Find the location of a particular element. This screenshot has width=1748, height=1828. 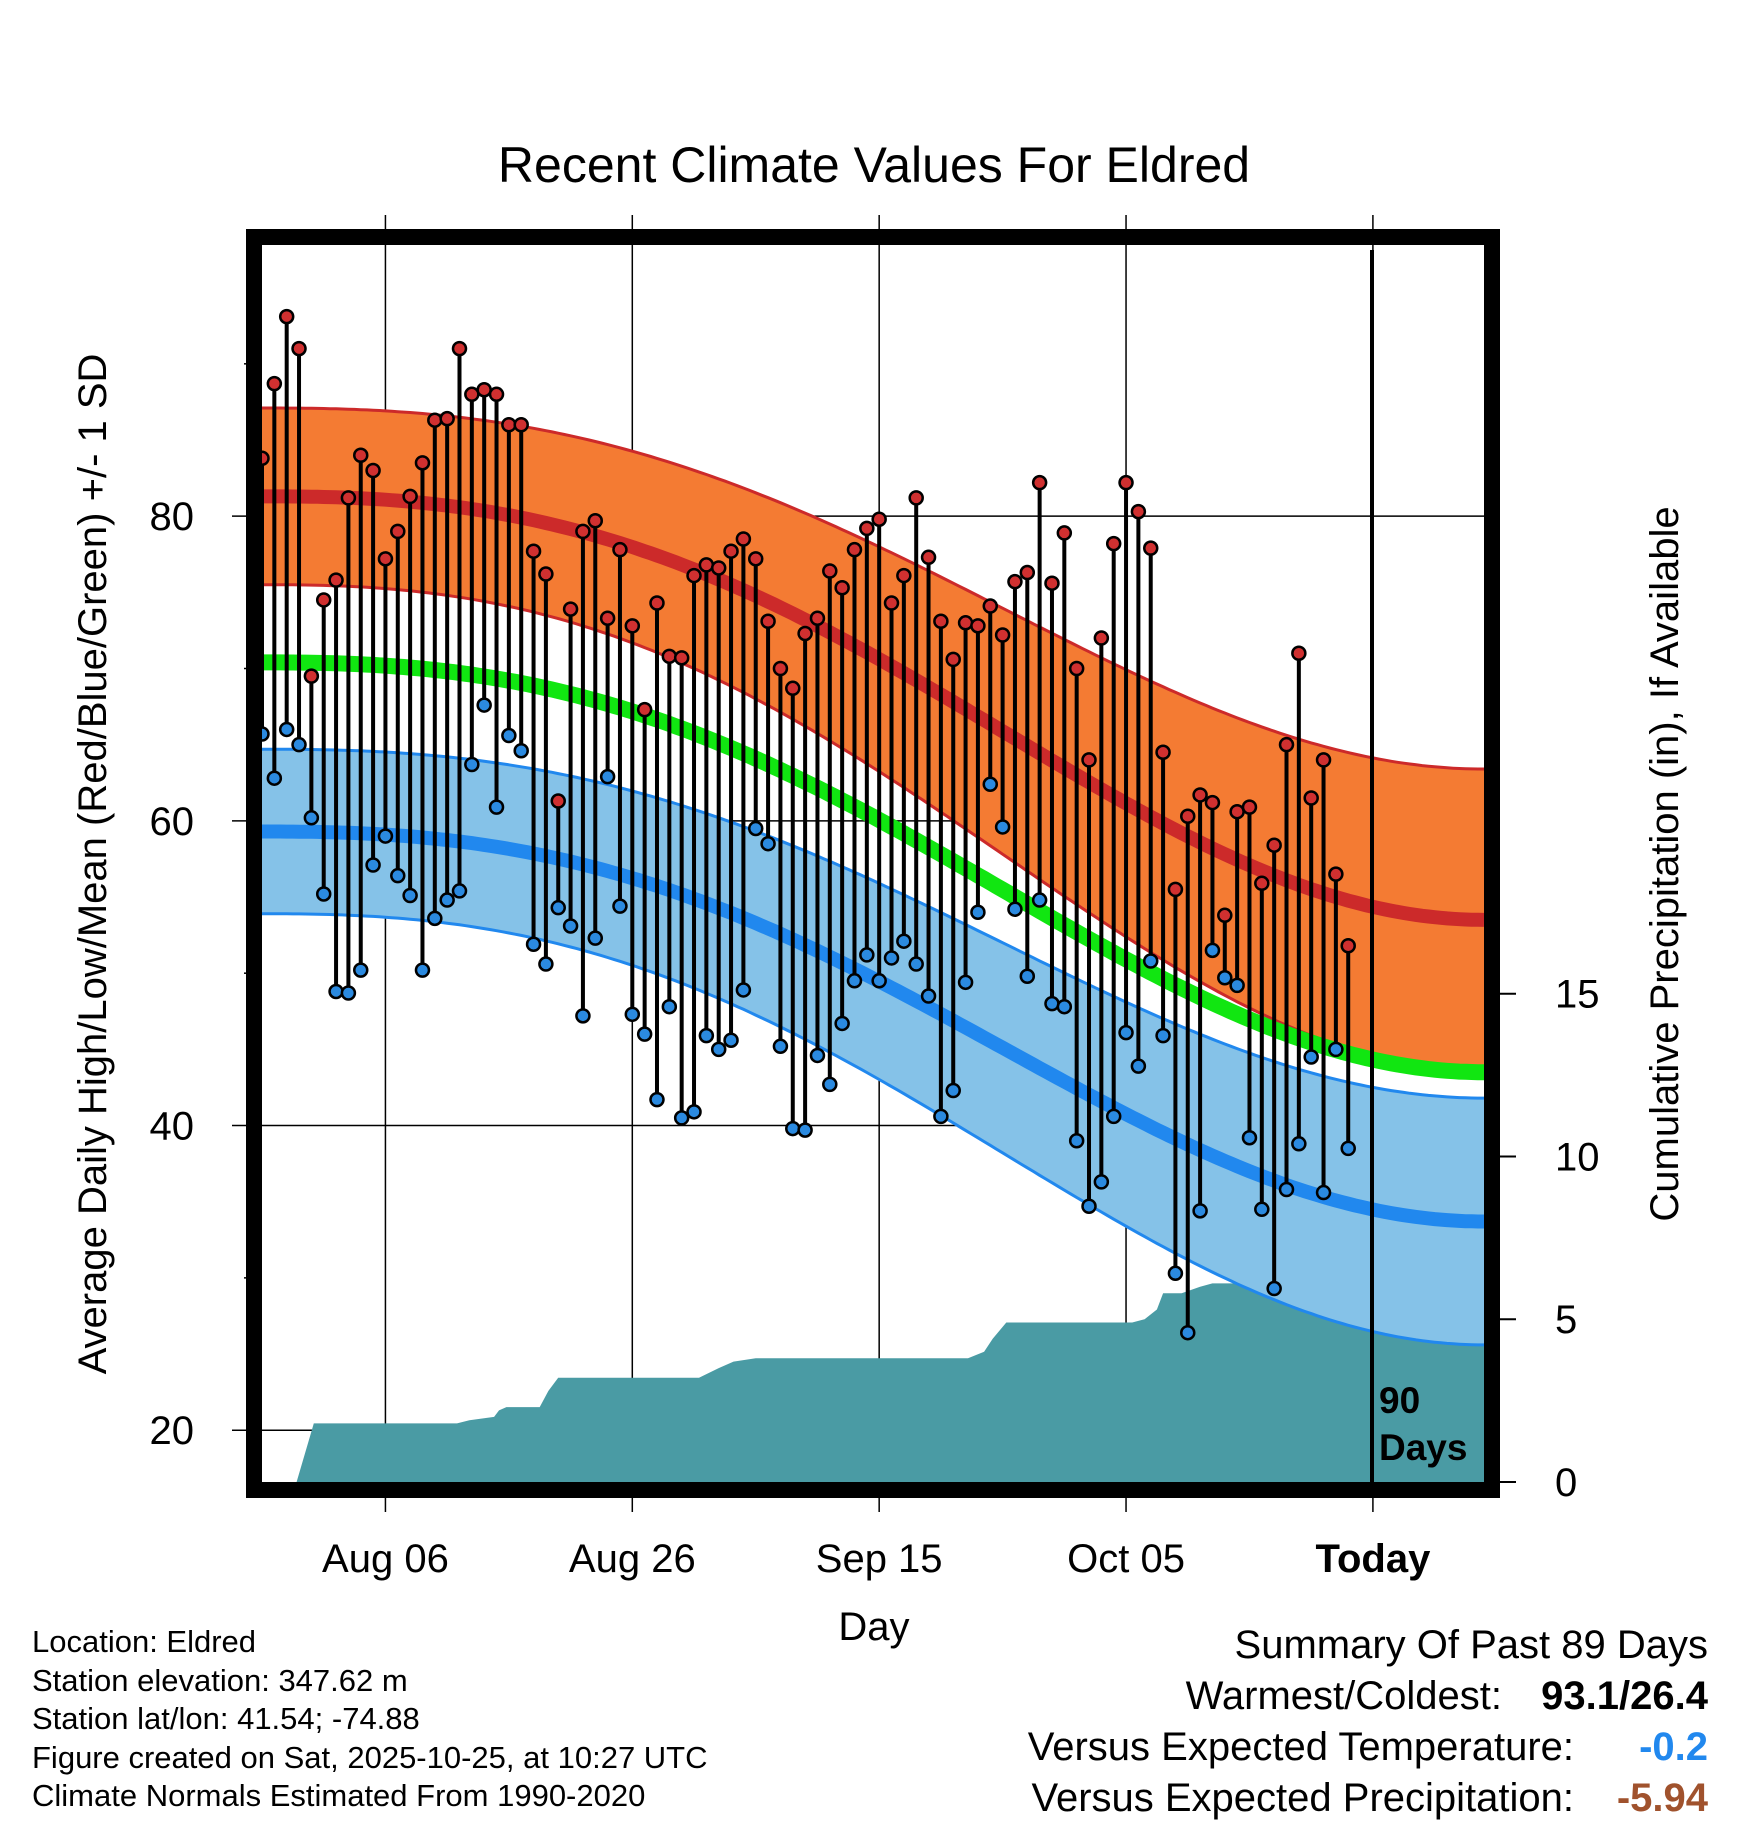

y-axis-right: 0 5 10 15 is located at coordinates (1546, 1239).